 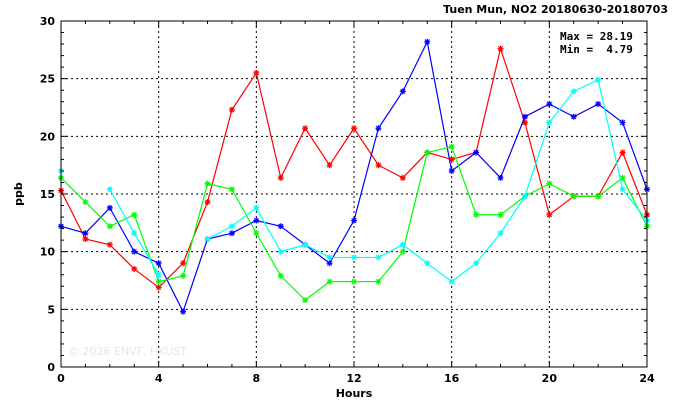 What do you see at coordinates (48, 21) in the screenshot?
I see `y-tick-label: 30` at bounding box center [48, 21].